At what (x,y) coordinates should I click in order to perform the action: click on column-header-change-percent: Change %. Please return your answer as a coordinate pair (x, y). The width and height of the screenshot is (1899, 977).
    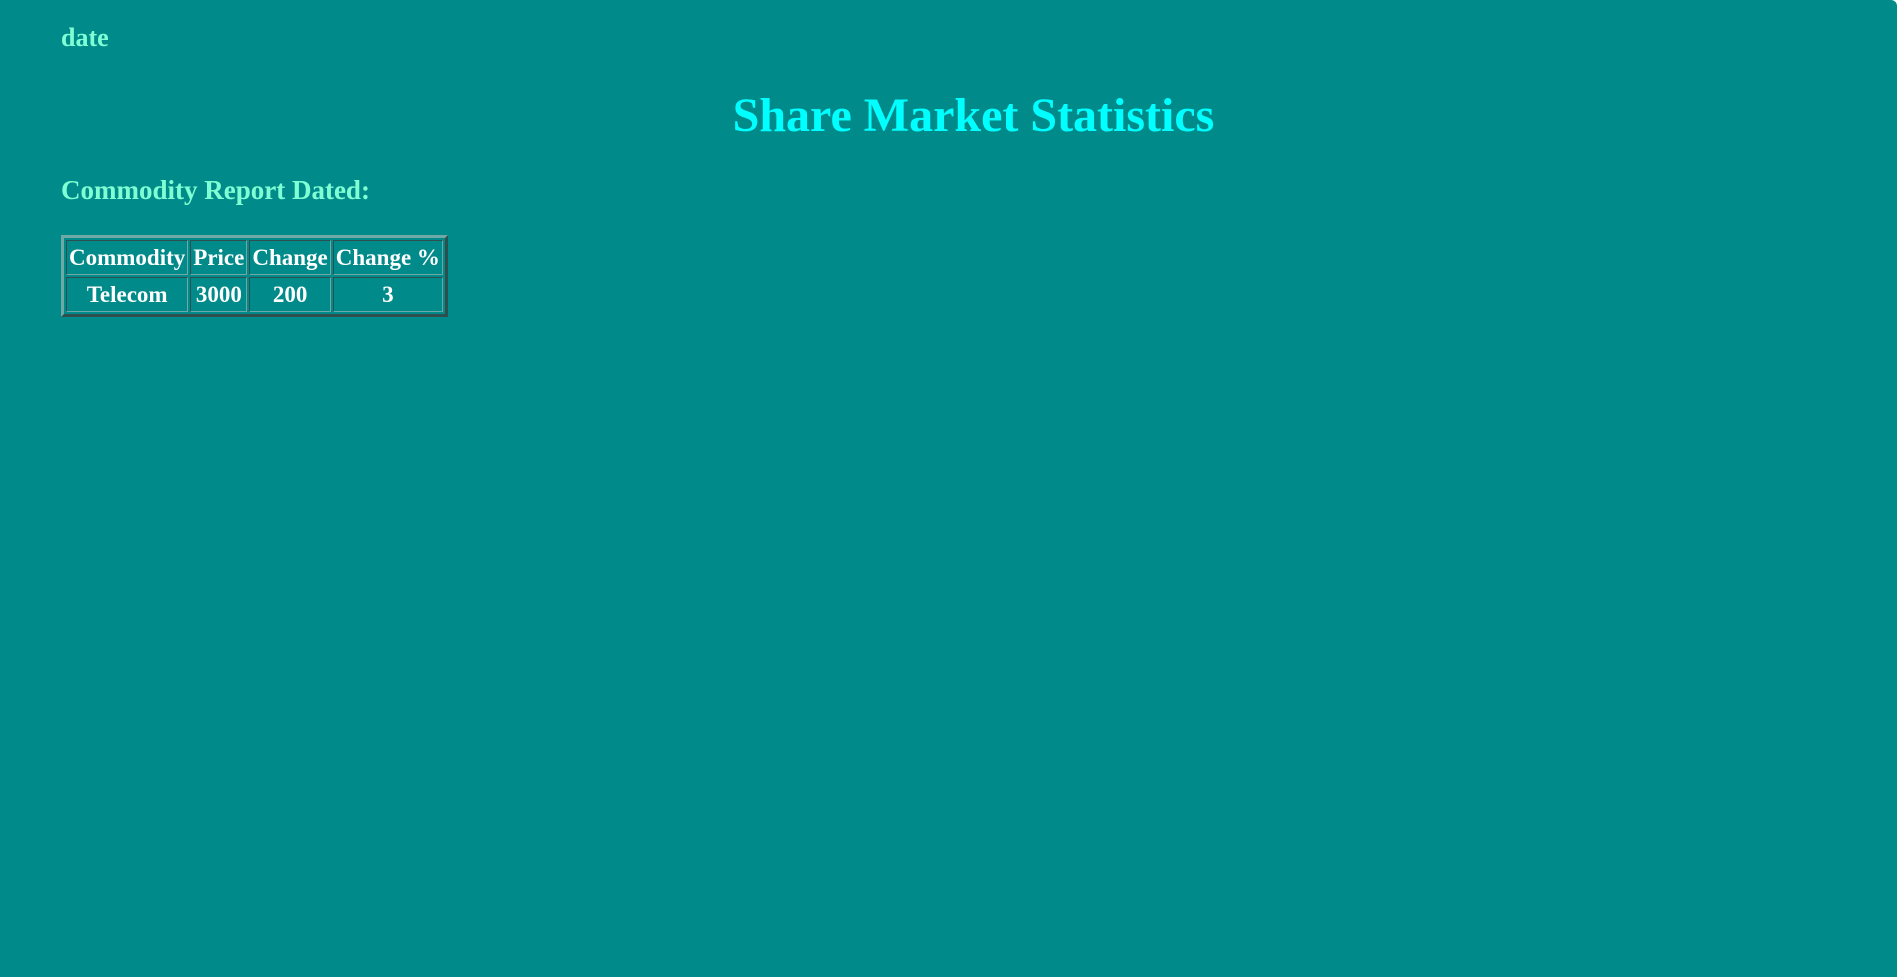
    Looking at the image, I should click on (387, 257).